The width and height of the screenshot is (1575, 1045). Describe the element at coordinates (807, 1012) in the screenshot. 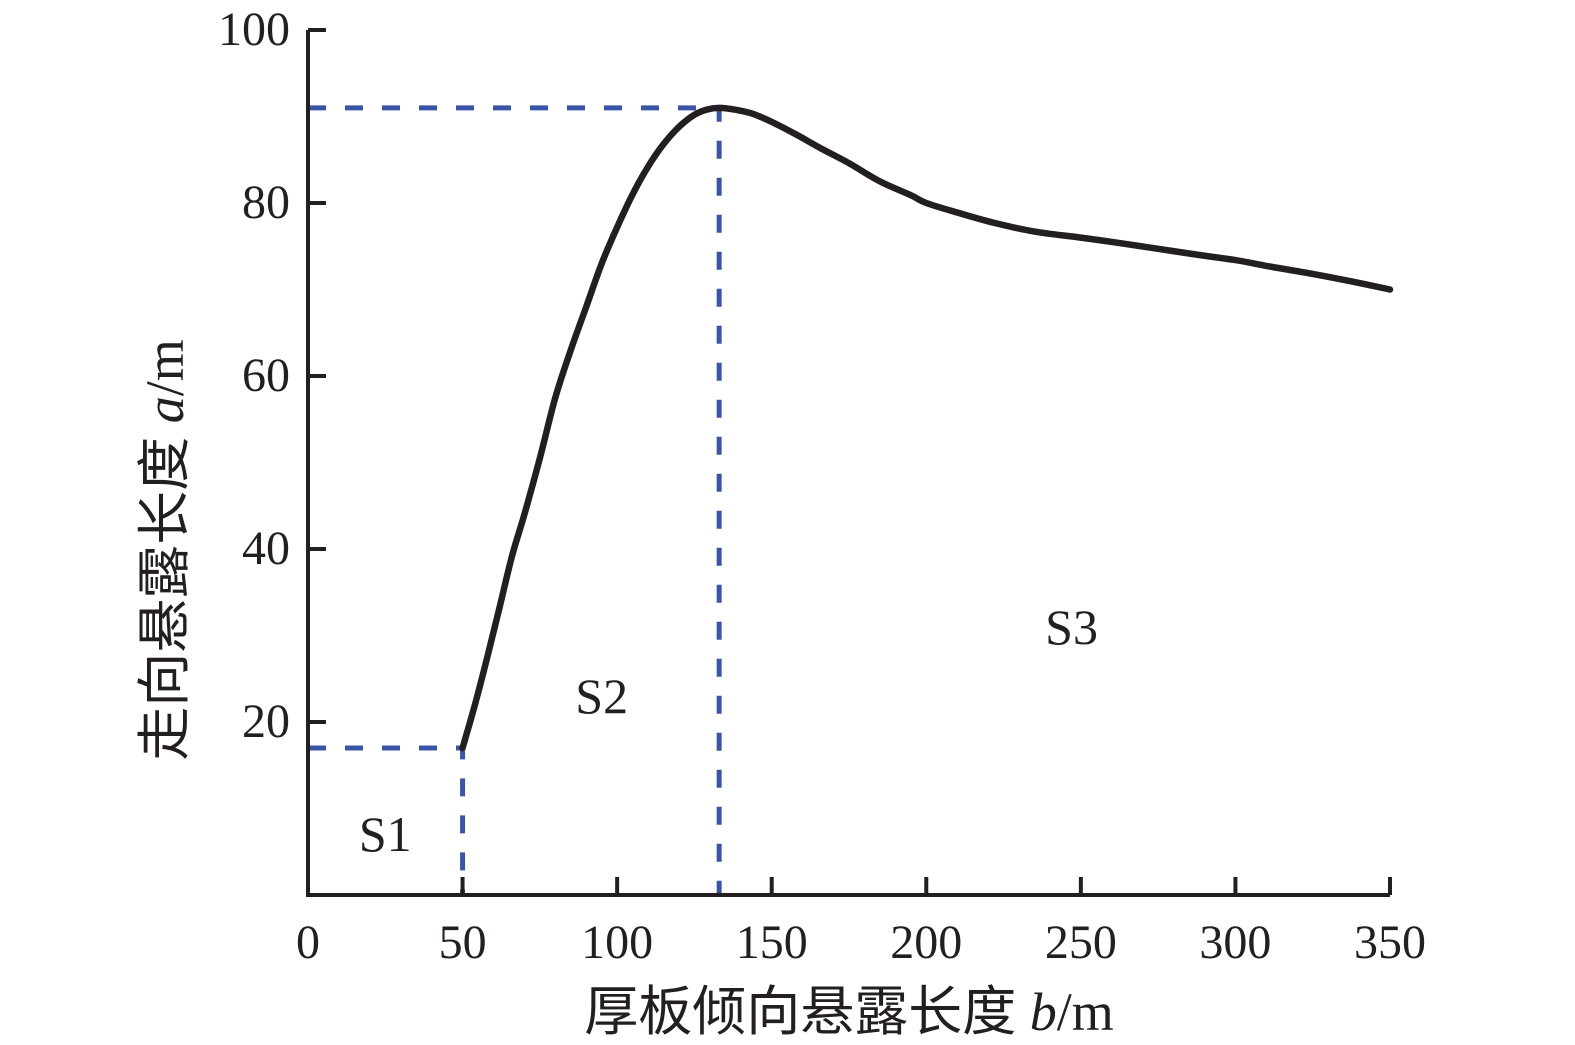

I see `x-axis-label-text: 厚板倾向悬露长度` at that location.